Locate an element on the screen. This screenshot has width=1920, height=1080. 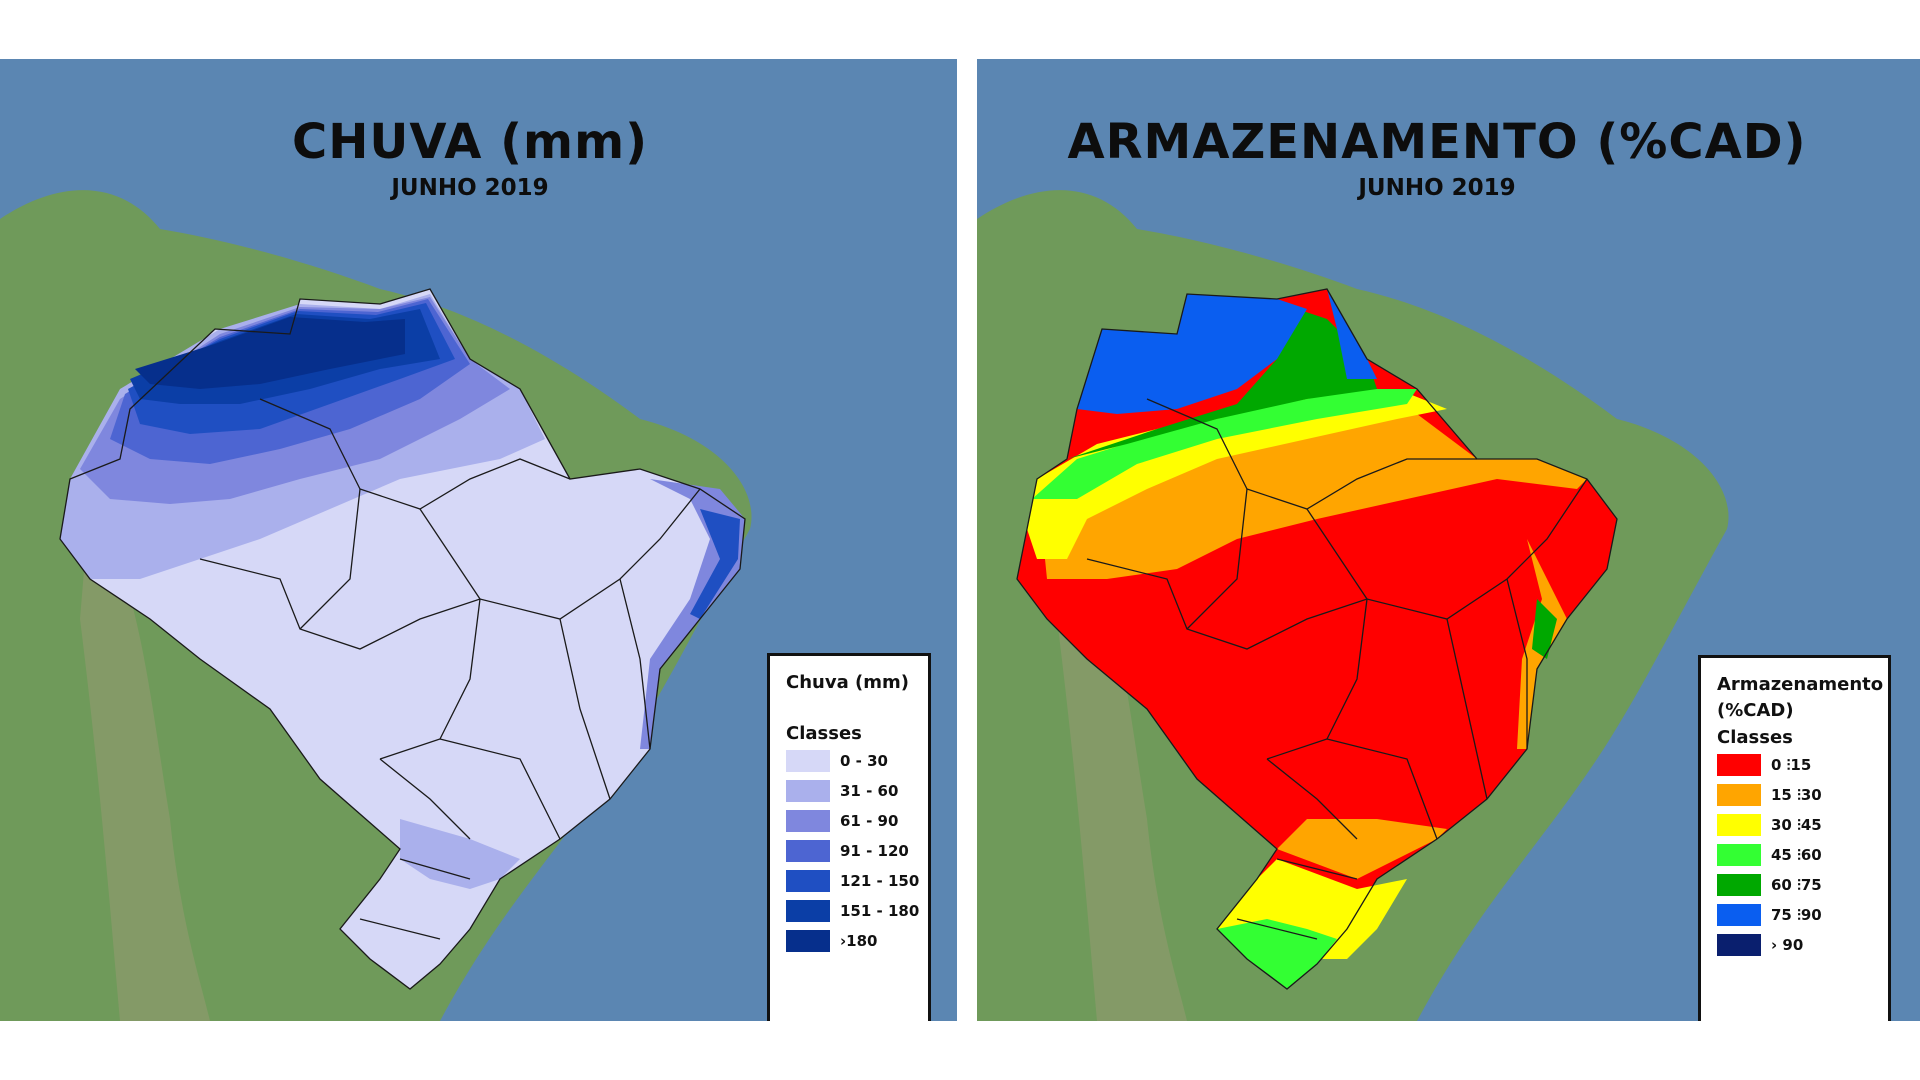
storage-map-title: ARMAZENAMENTO (%CAD) is located at coordinates (1437, 142).